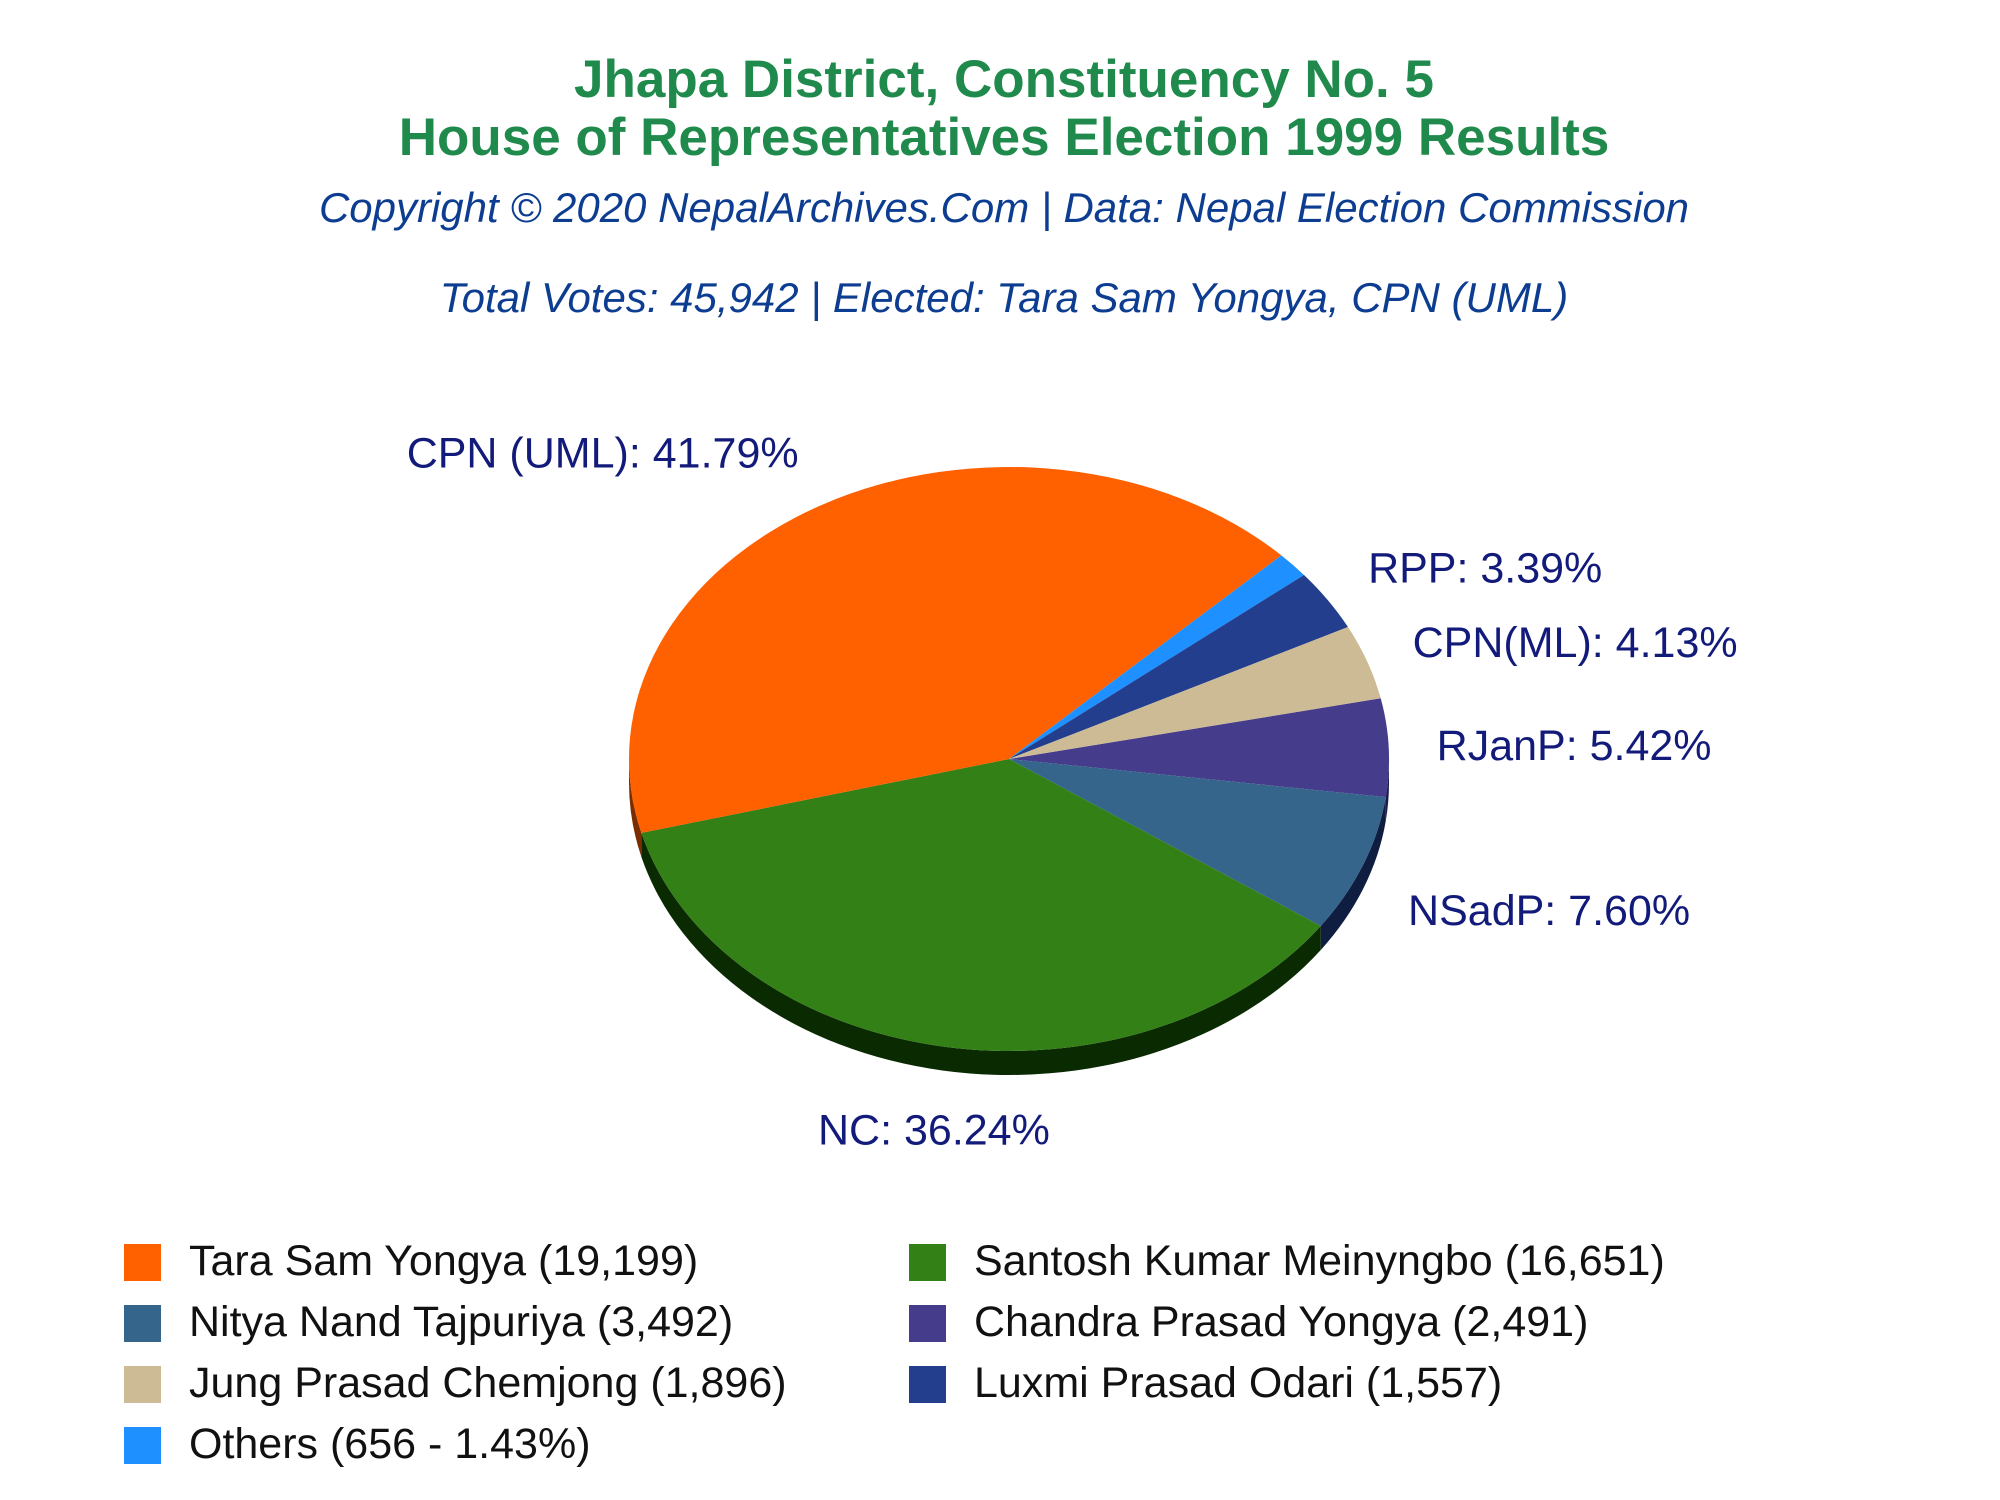 The width and height of the screenshot is (2000, 1500). I want to click on pie-3d-sides, so click(1009, 917).